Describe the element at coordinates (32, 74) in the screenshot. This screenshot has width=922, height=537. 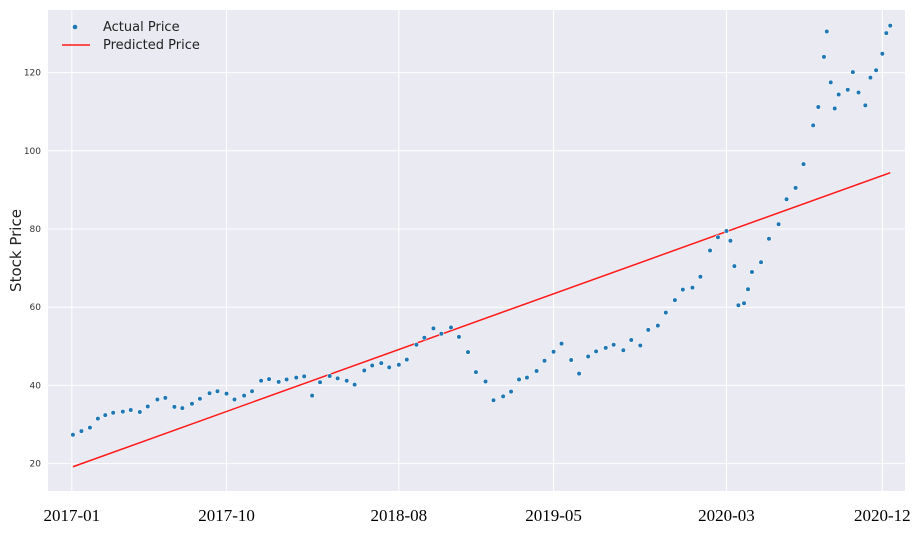
I see `y-tick-label: 120` at that location.